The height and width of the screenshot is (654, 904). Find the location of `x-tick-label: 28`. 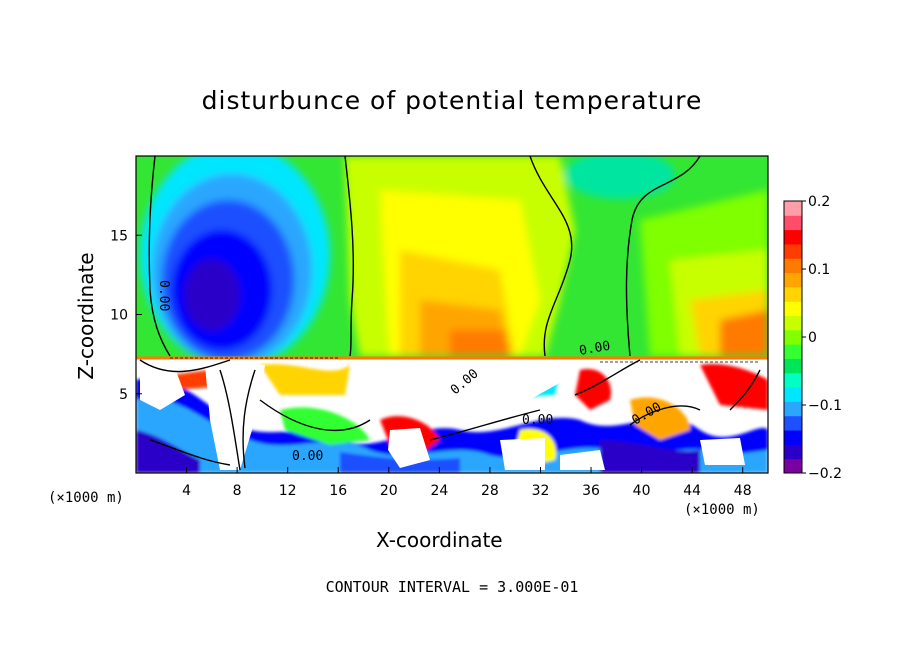

x-tick-label: 28 is located at coordinates (490, 491).